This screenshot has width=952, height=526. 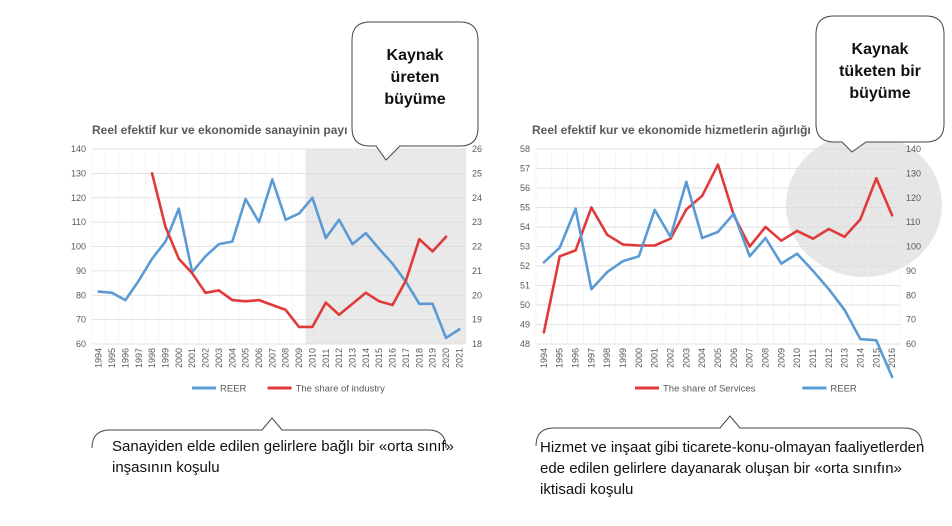 What do you see at coordinates (525, 286) in the screenshot?
I see `left-axis-tick-label: 51` at bounding box center [525, 286].